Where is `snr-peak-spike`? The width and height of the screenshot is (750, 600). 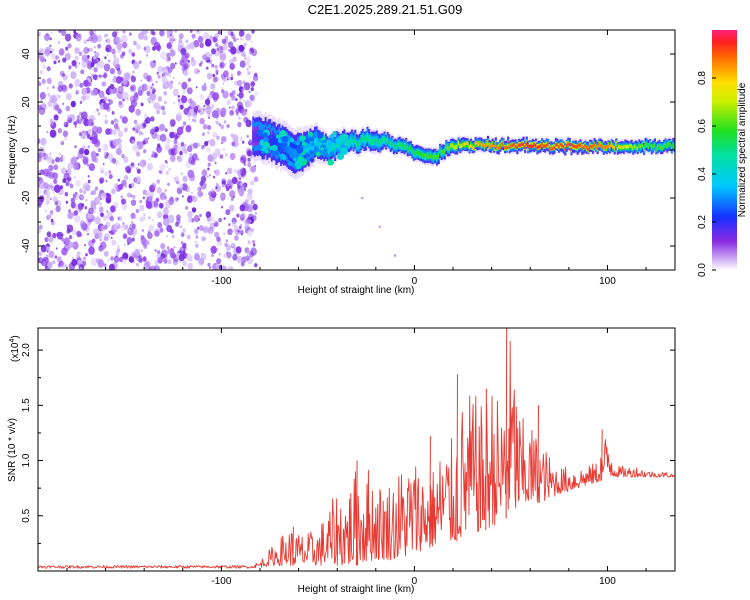
snr-peak-spike is located at coordinates (486, 459).